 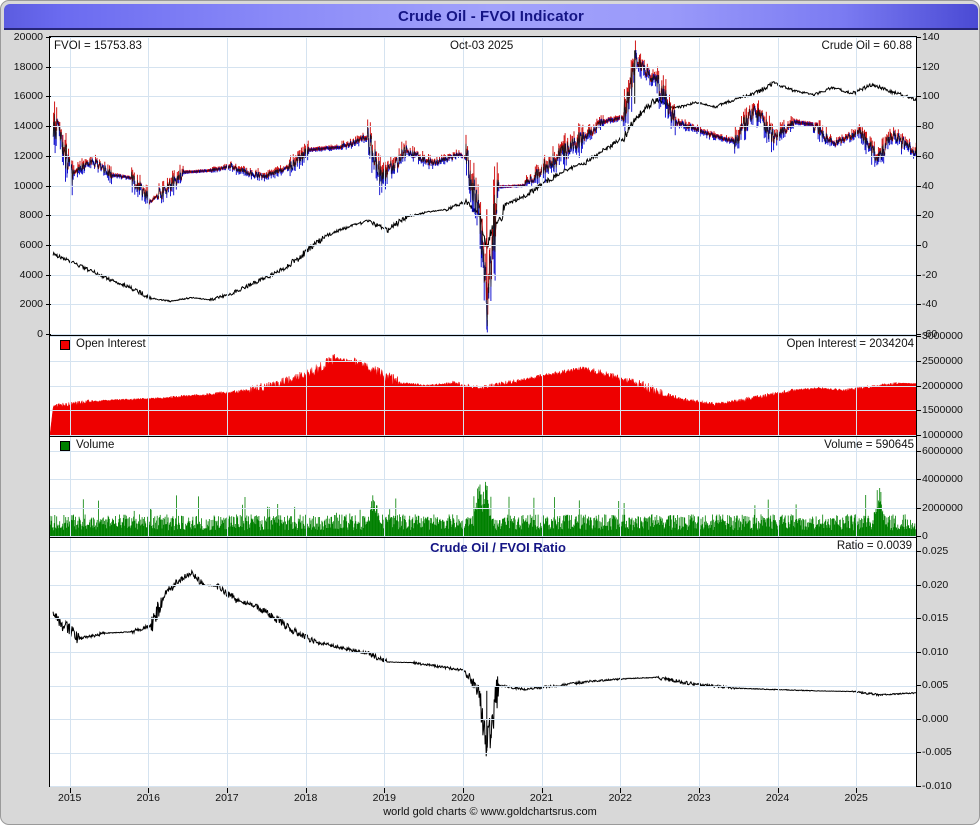 I want to click on volume-axis-label-6000000-tick, so click(x=918, y=452).